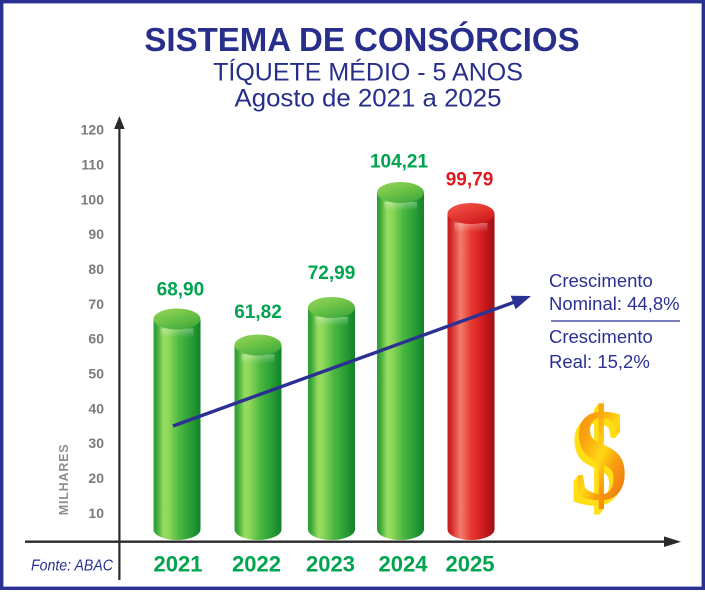 Image resolution: width=705 pixels, height=595 pixels. I want to click on svg-text: 40, so click(96, 408).